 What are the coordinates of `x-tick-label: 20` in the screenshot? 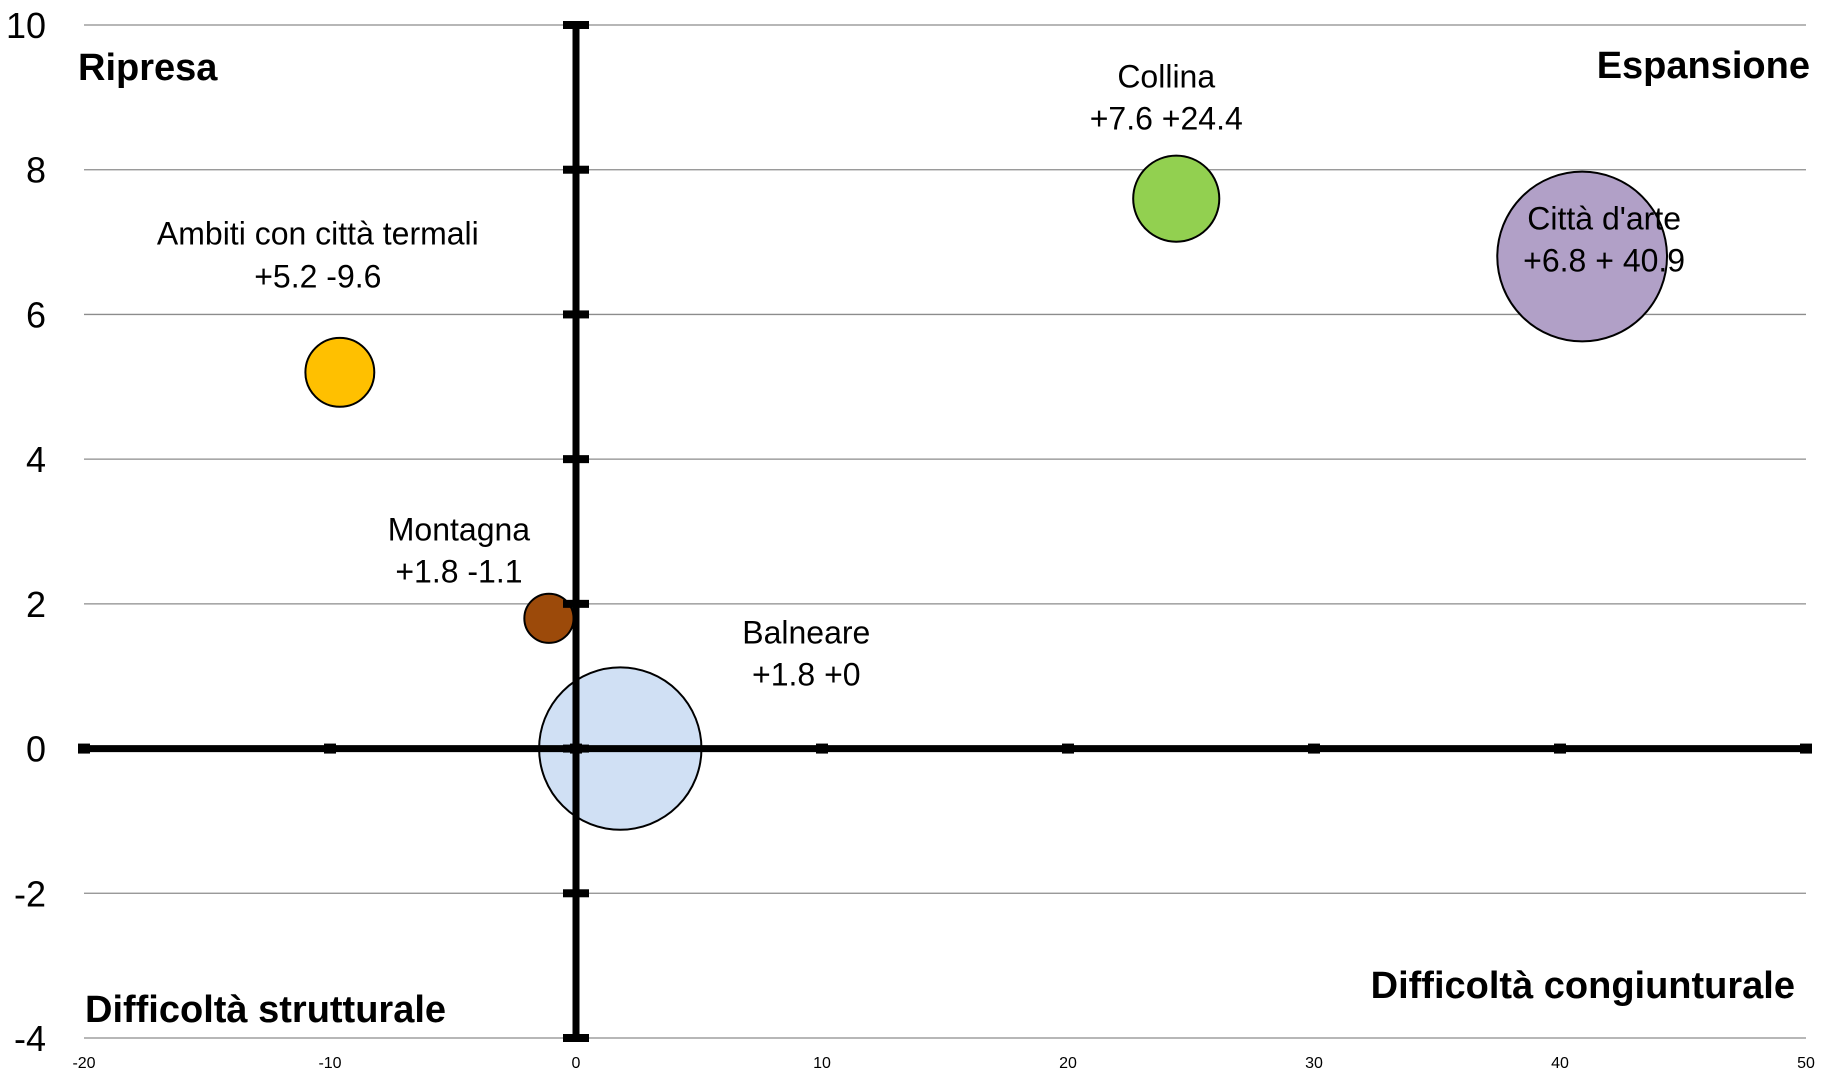 It's located at (1068, 1063).